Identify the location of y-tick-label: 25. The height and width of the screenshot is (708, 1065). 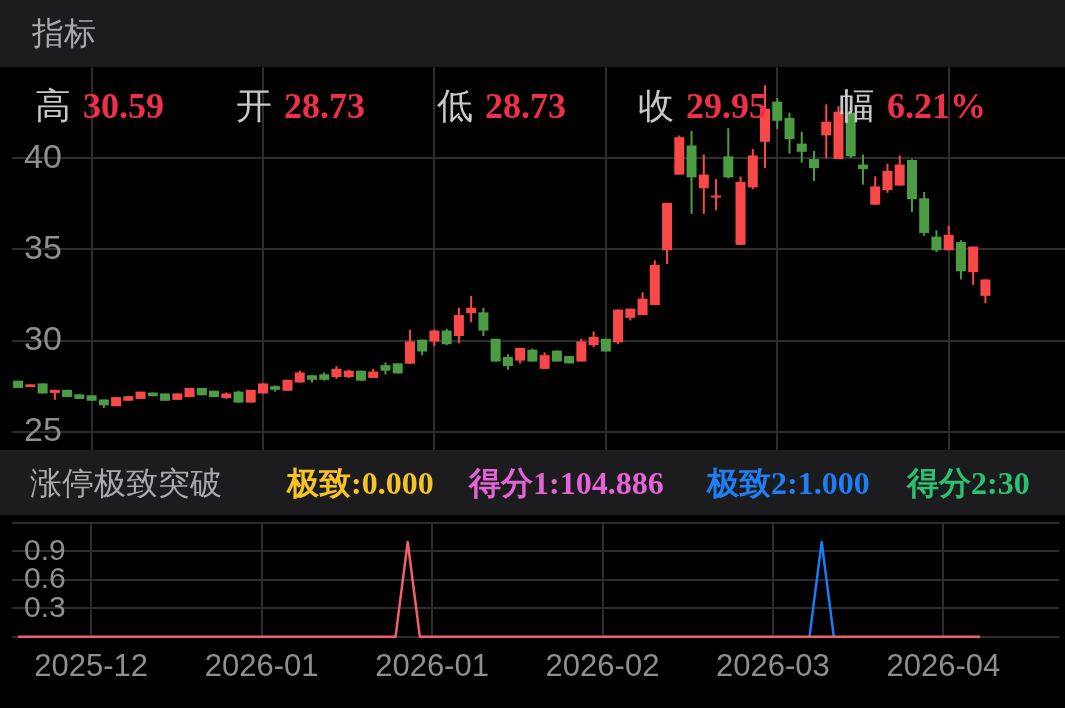
(43, 429).